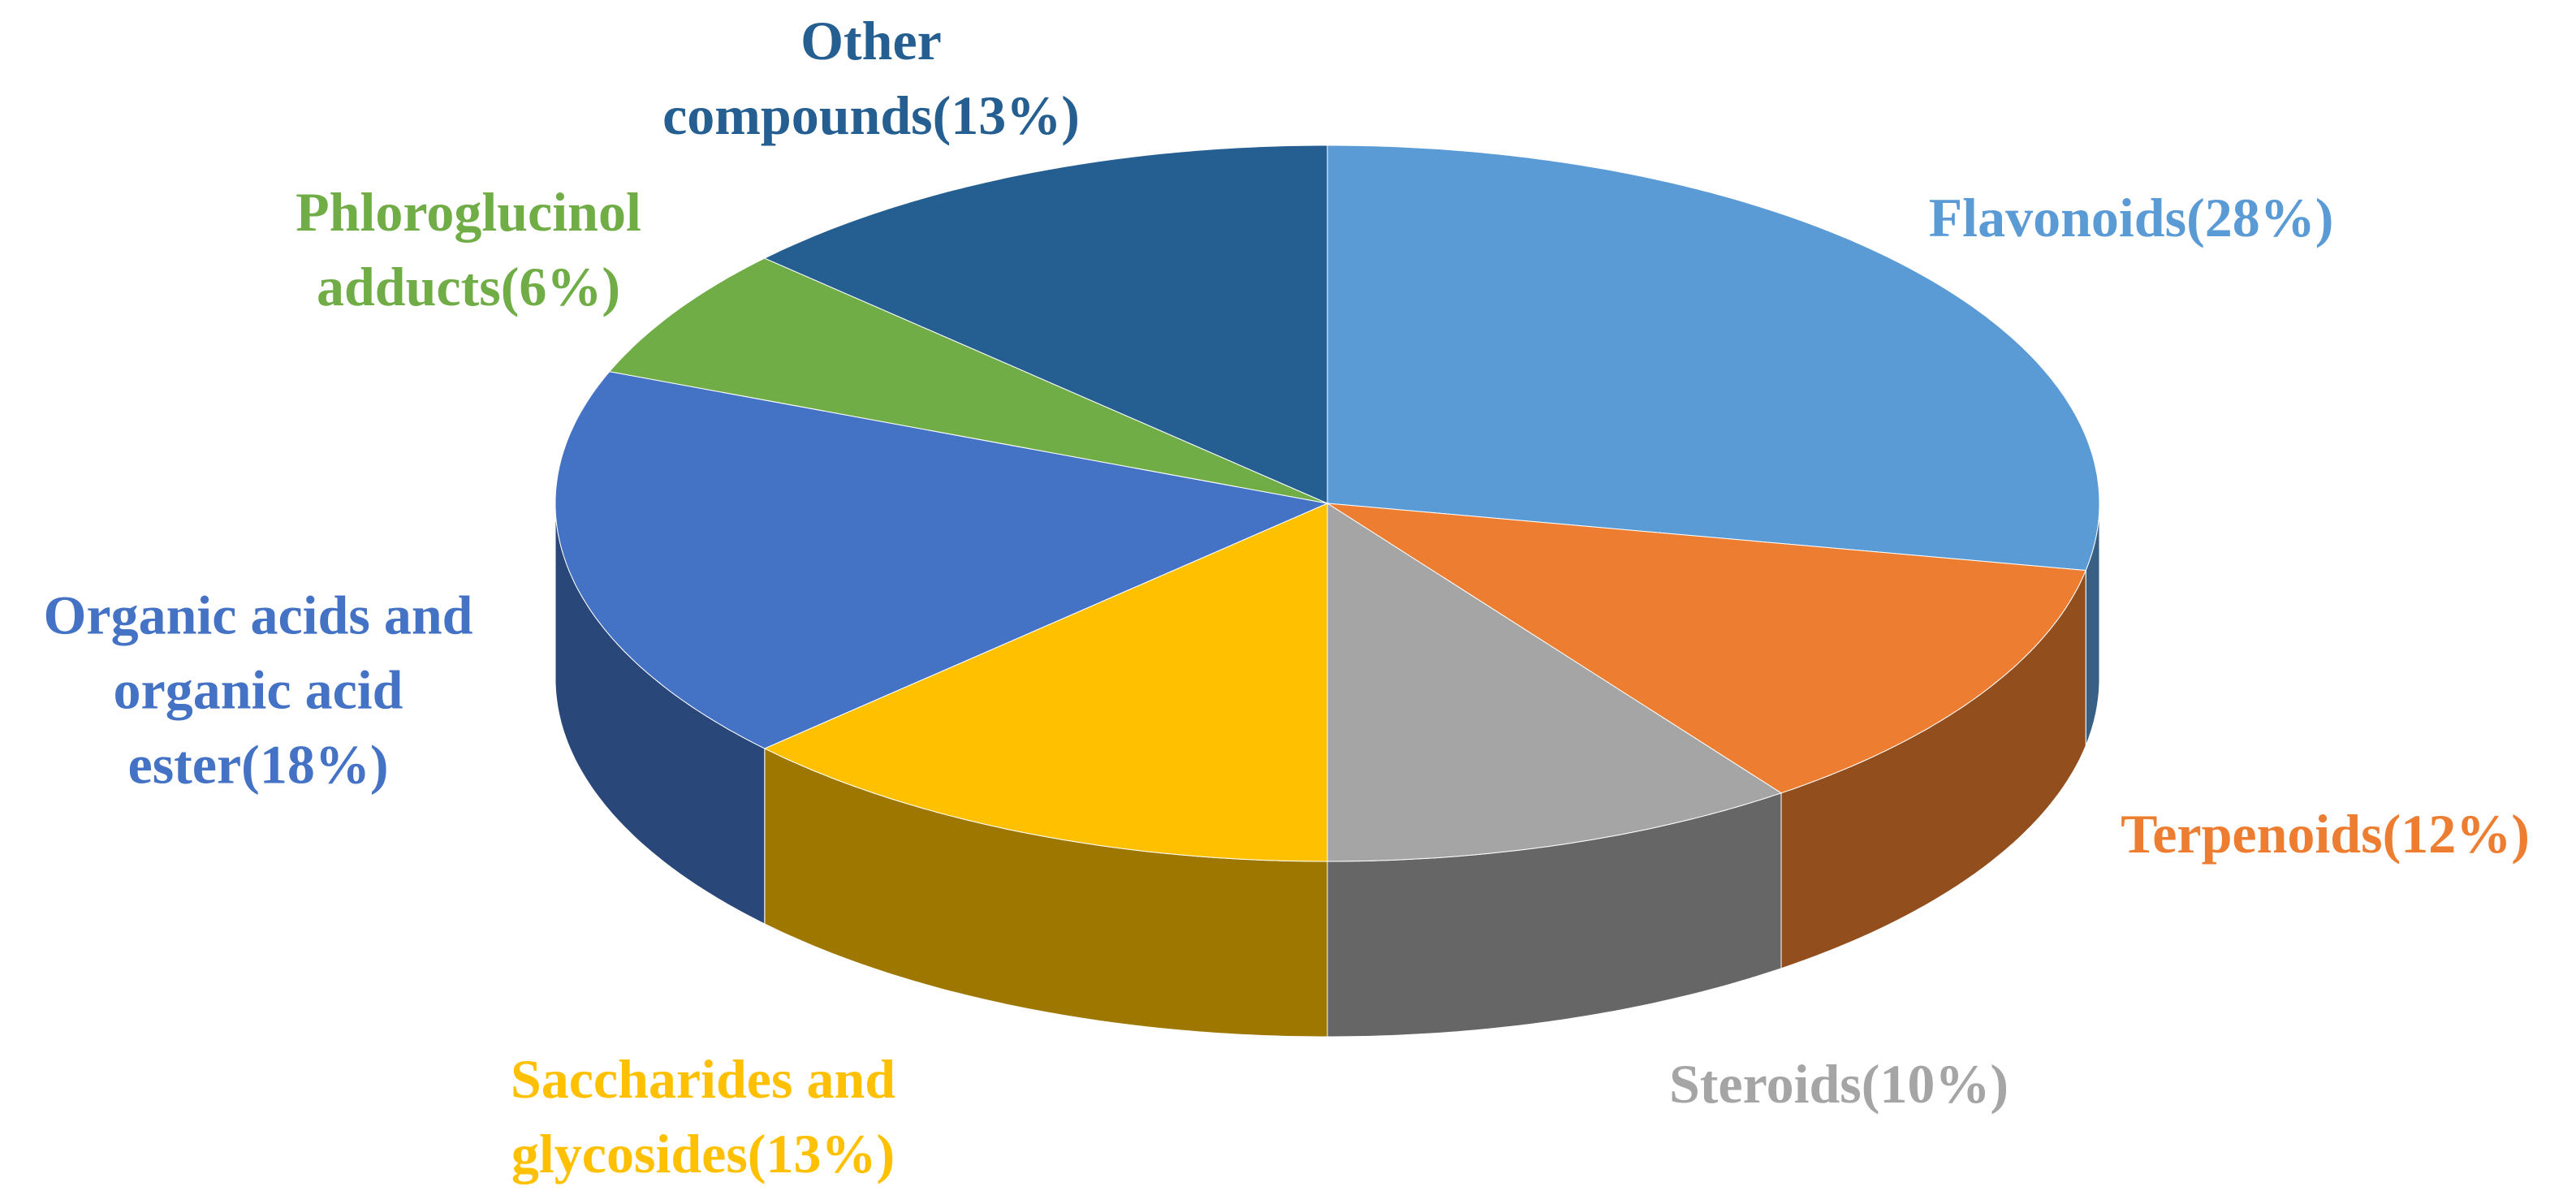 The width and height of the screenshot is (2576, 1191). What do you see at coordinates (703, 1116) in the screenshot?
I see `slice-label: Saccharides and glycosides(13%)` at bounding box center [703, 1116].